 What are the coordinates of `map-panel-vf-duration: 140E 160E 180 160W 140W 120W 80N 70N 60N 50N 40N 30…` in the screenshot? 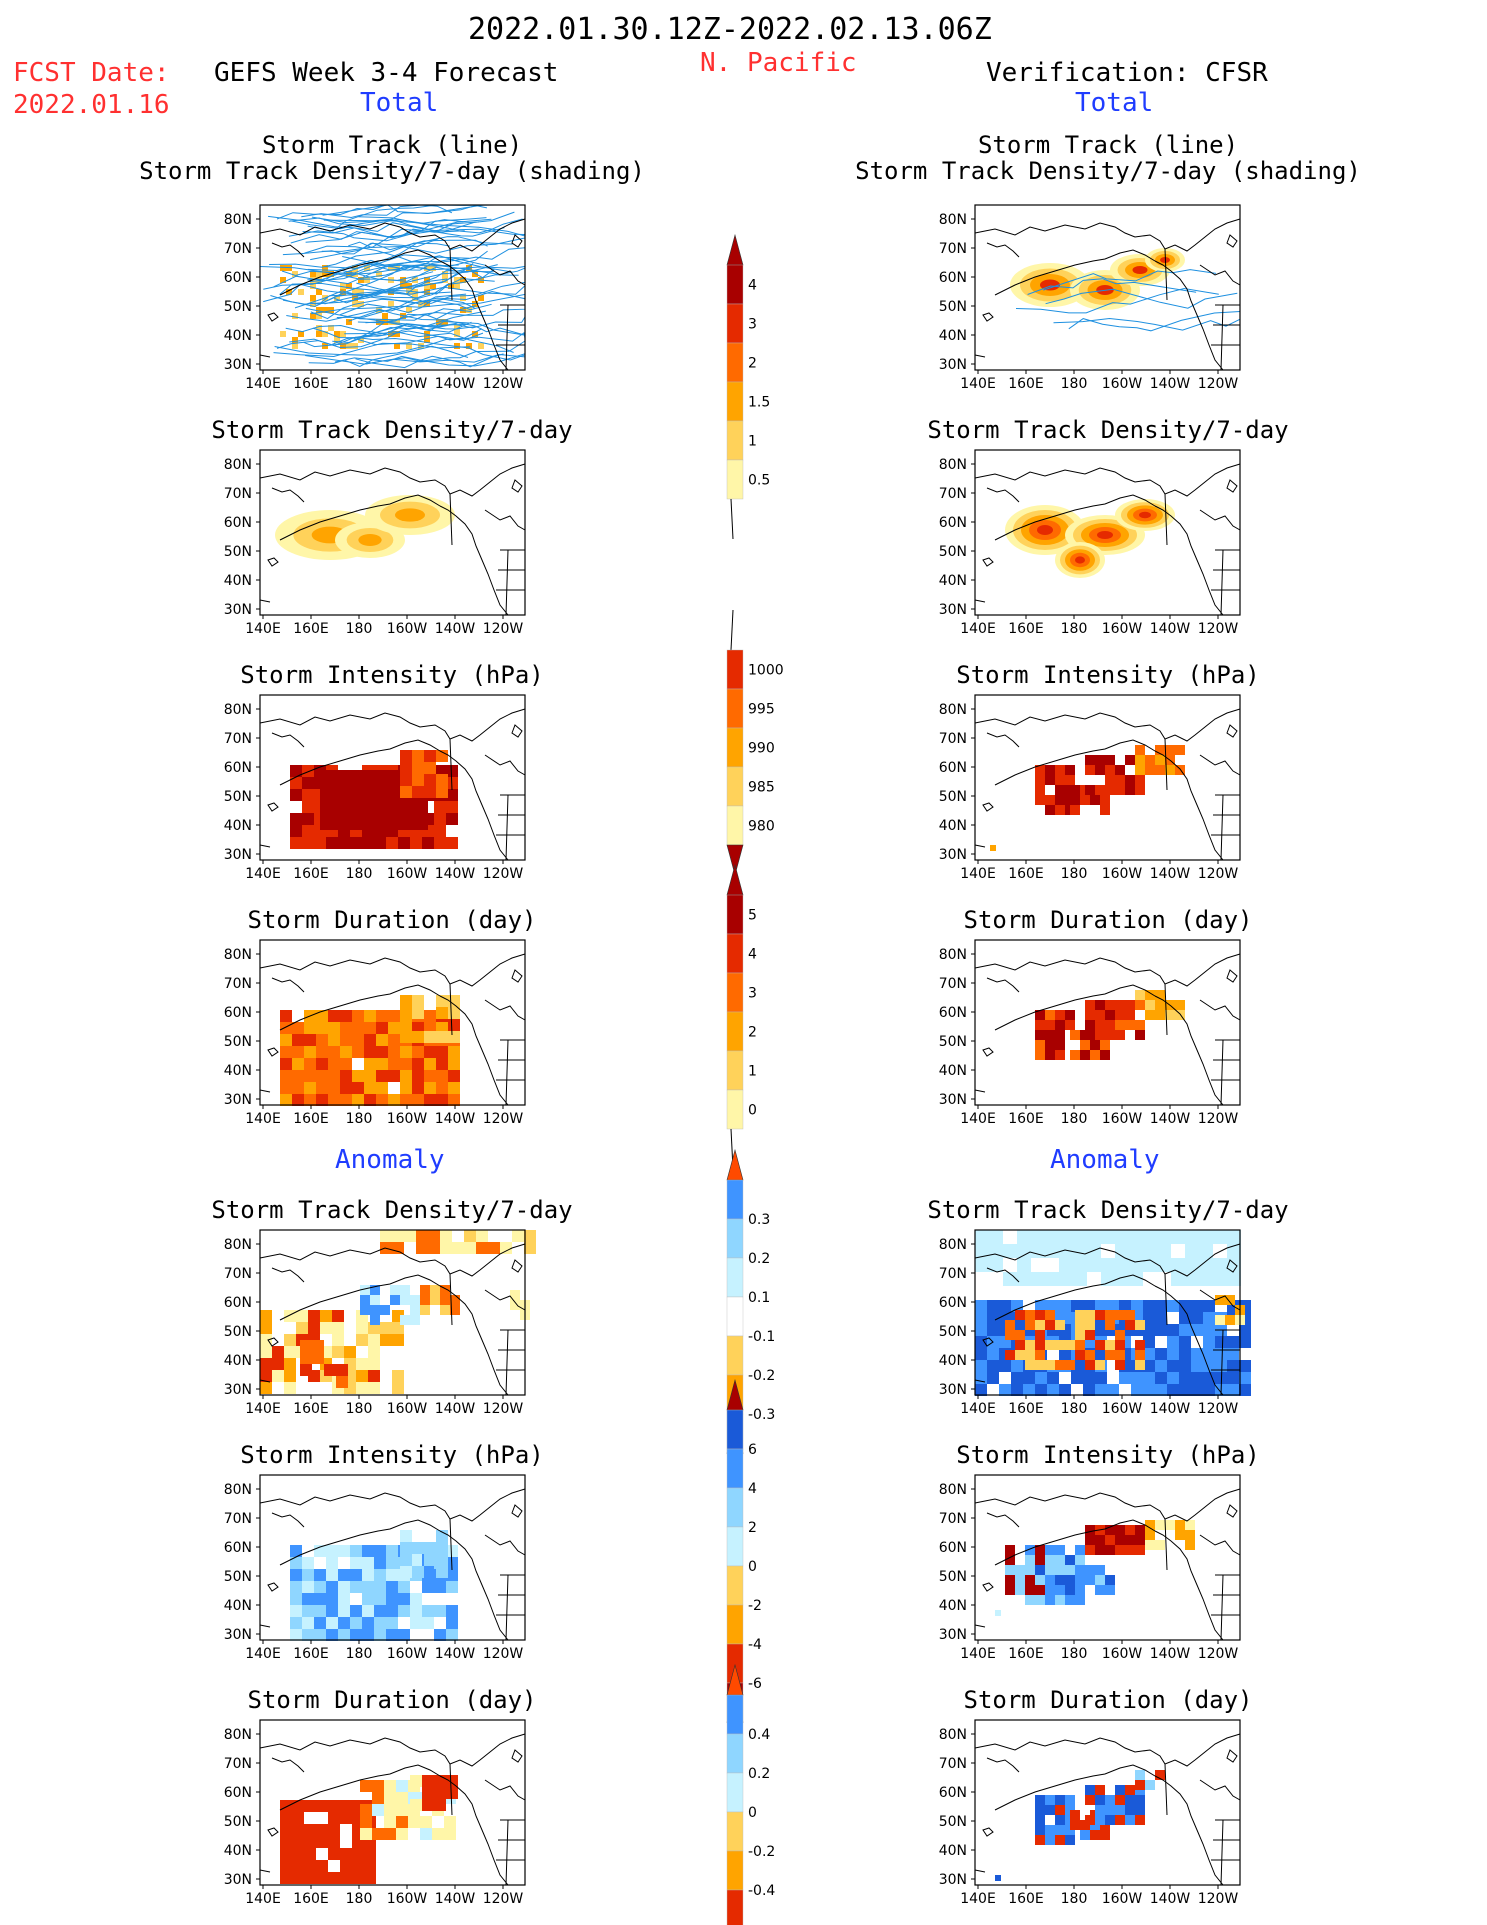 It's located at (1090, 1033).